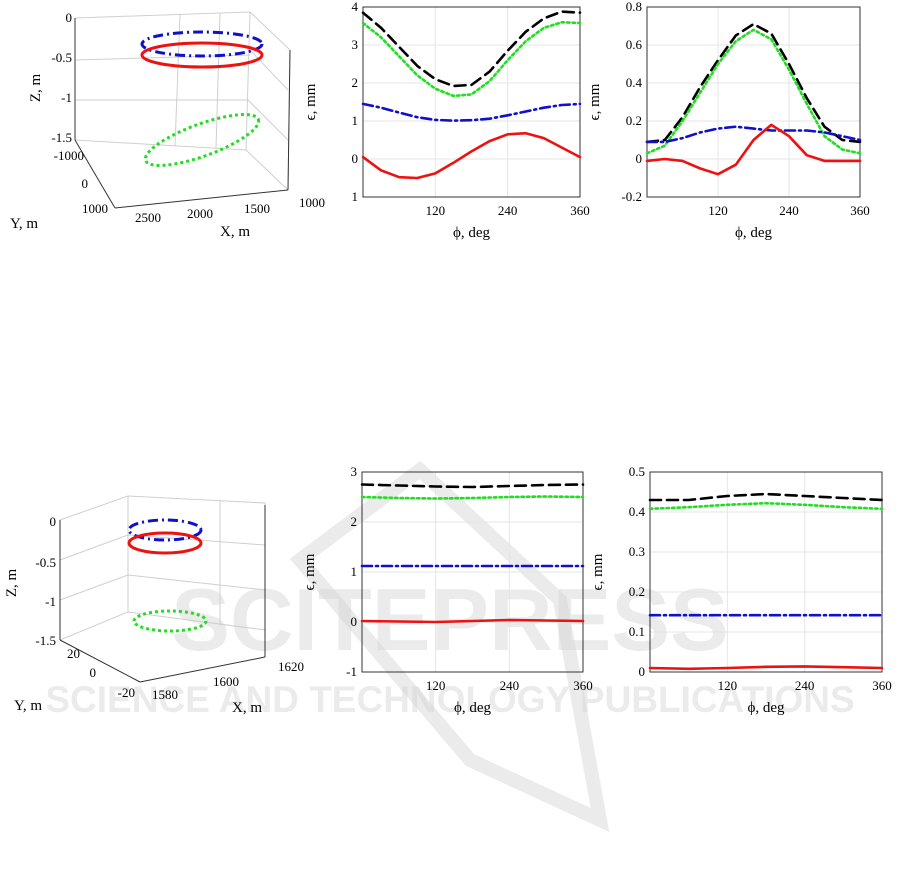 The height and width of the screenshot is (886, 901). Describe the element at coordinates (637, 471) in the screenshot. I see `y-tick-label-bottom-right-5: 0.5` at that location.